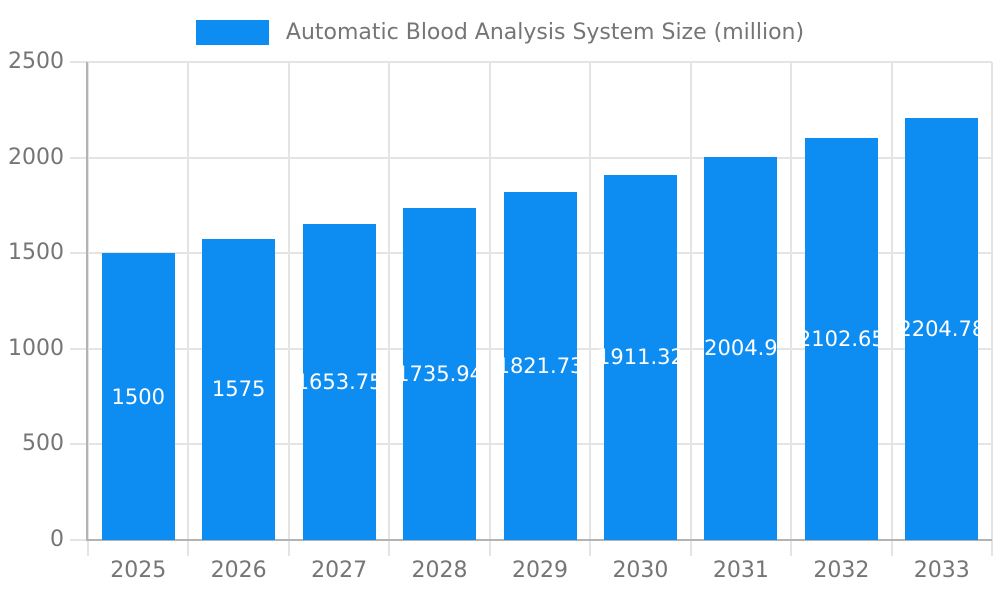  What do you see at coordinates (57, 539) in the screenshot?
I see `y-axis-tick-label: 0` at bounding box center [57, 539].